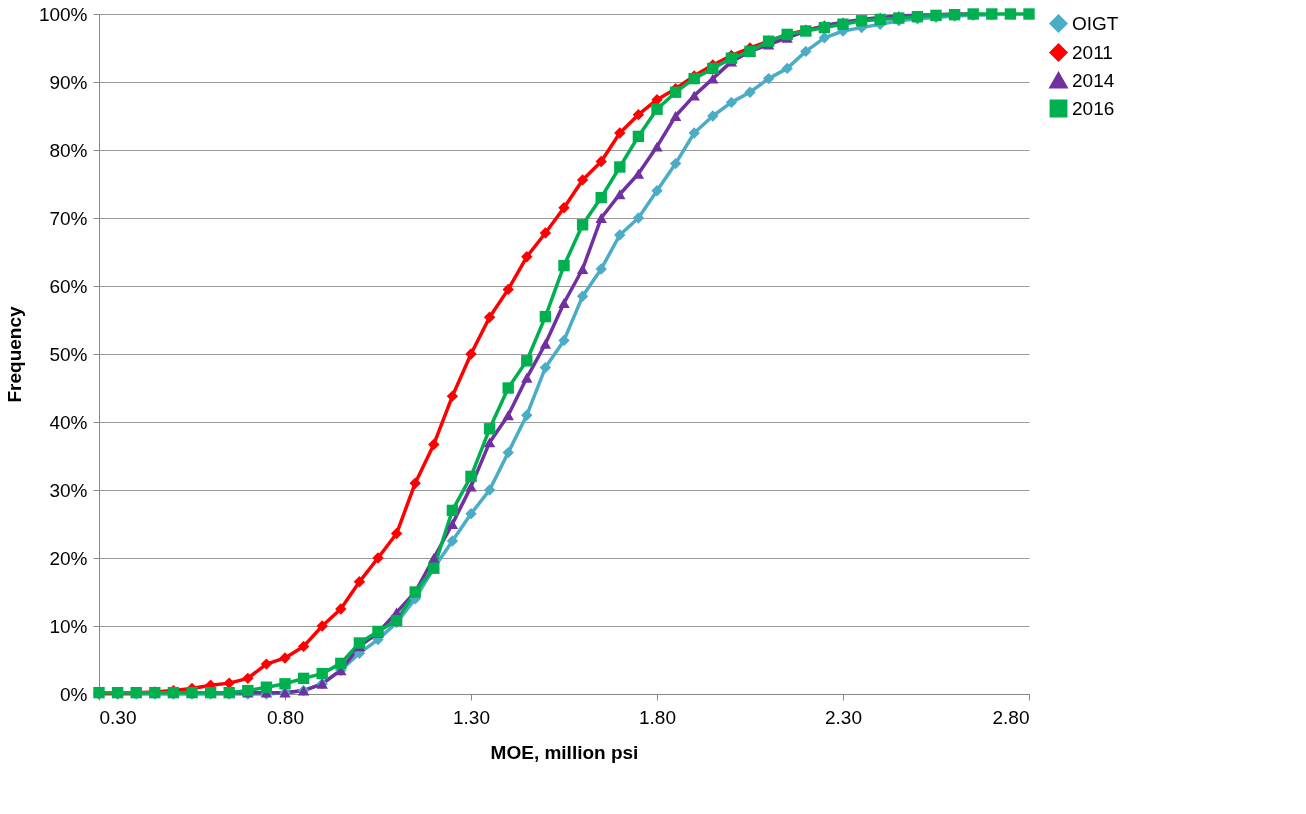  What do you see at coordinates (118, 717) in the screenshot?
I see `x-tick-label: 0.30` at bounding box center [118, 717].